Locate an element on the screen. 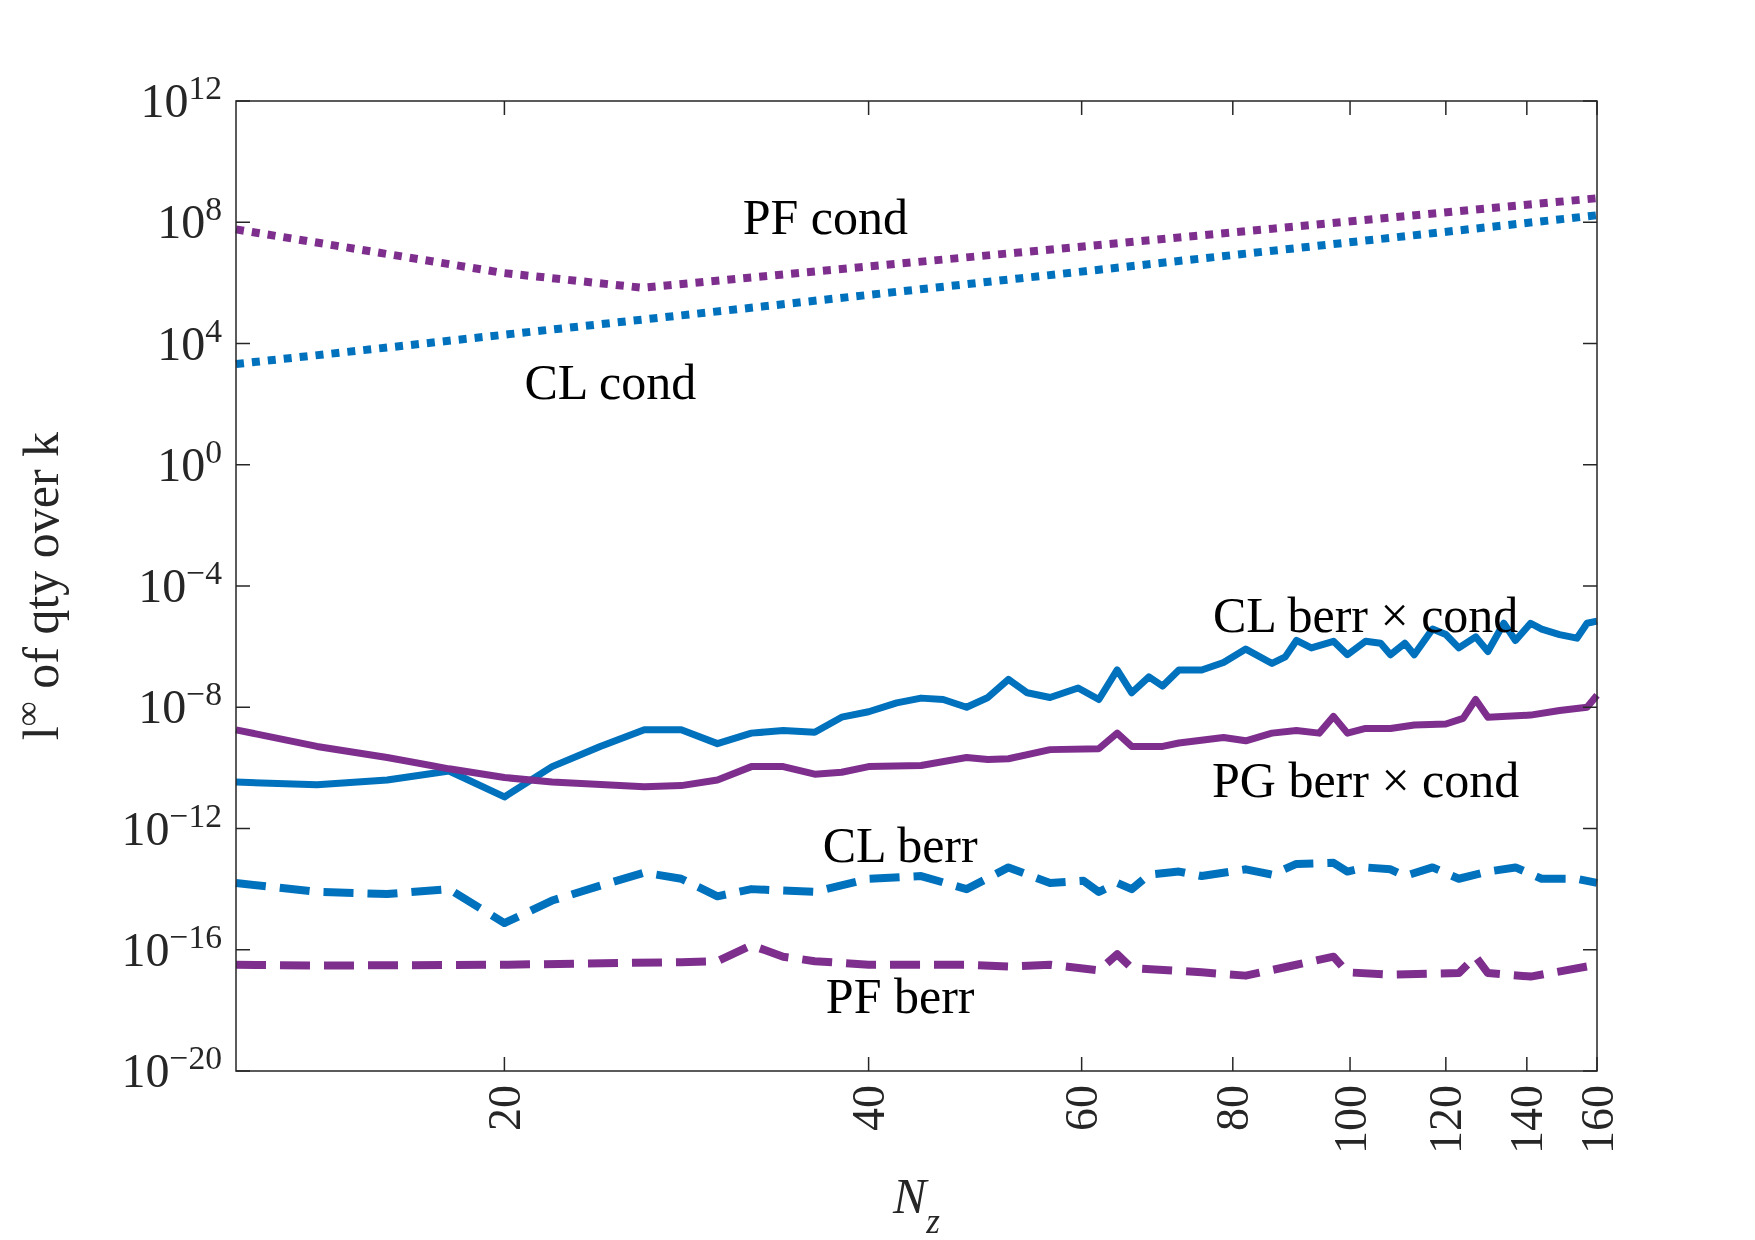  y-tick-label: 10$^{12}$ is located at coordinates (181, 97).